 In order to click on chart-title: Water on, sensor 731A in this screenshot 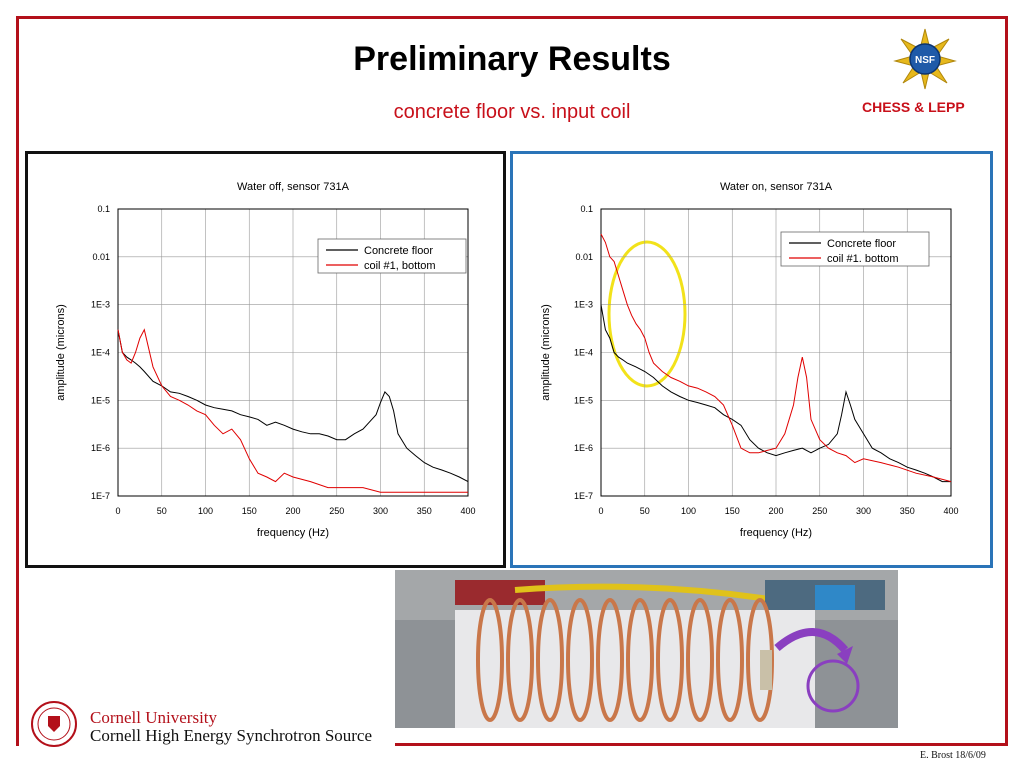, I will do `click(776, 187)`.